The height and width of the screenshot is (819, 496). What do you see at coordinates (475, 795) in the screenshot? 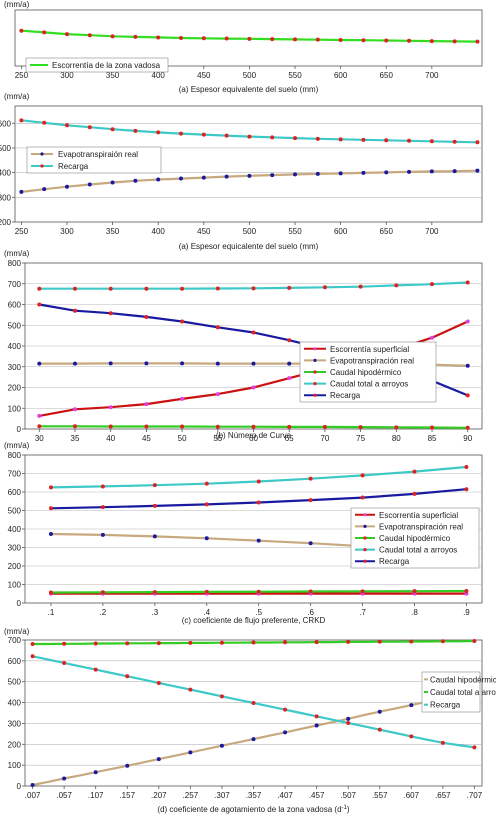
I see `x-tick-label: .707` at bounding box center [475, 795].